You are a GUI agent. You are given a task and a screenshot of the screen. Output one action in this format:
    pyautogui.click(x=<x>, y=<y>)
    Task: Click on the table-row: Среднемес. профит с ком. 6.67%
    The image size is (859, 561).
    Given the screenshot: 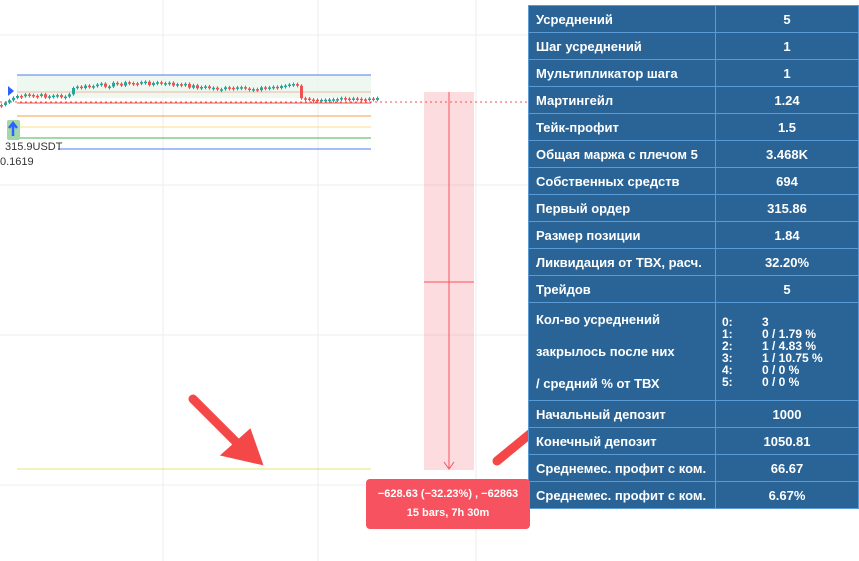 What is the action you would take?
    pyautogui.click(x=693, y=495)
    